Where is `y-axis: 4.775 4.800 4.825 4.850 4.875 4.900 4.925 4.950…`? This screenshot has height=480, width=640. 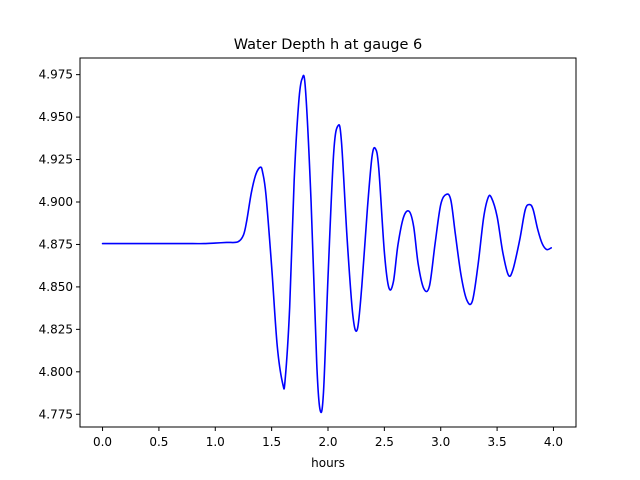 y-axis: 4.775 4.800 4.825 4.850 4.875 4.900 4.925 4.950… is located at coordinates (59, 244).